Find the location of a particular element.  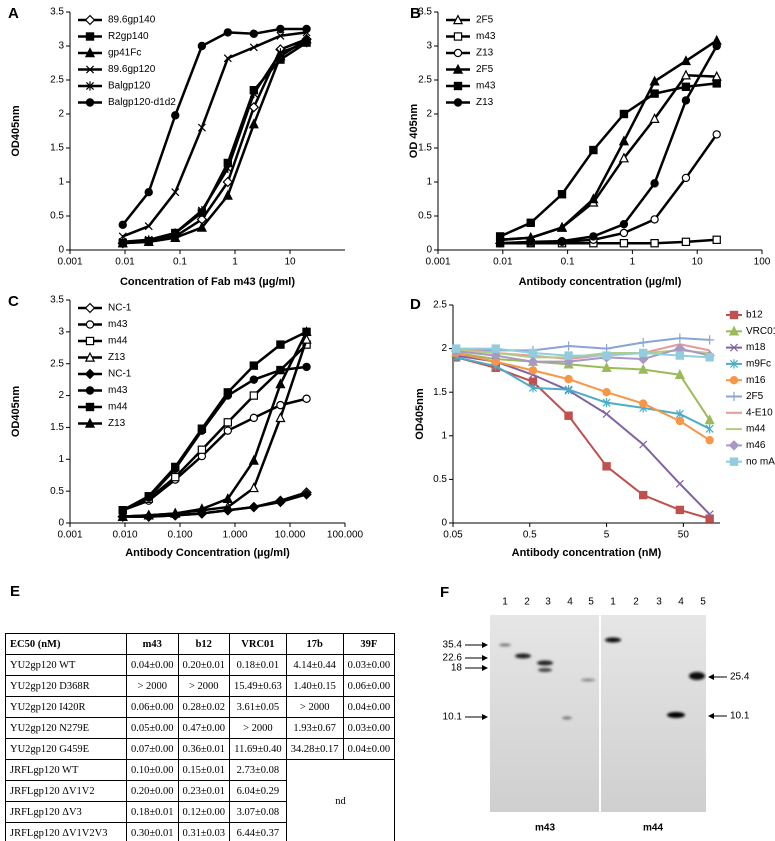

x-tick-label: 0.1 is located at coordinates (568, 262).